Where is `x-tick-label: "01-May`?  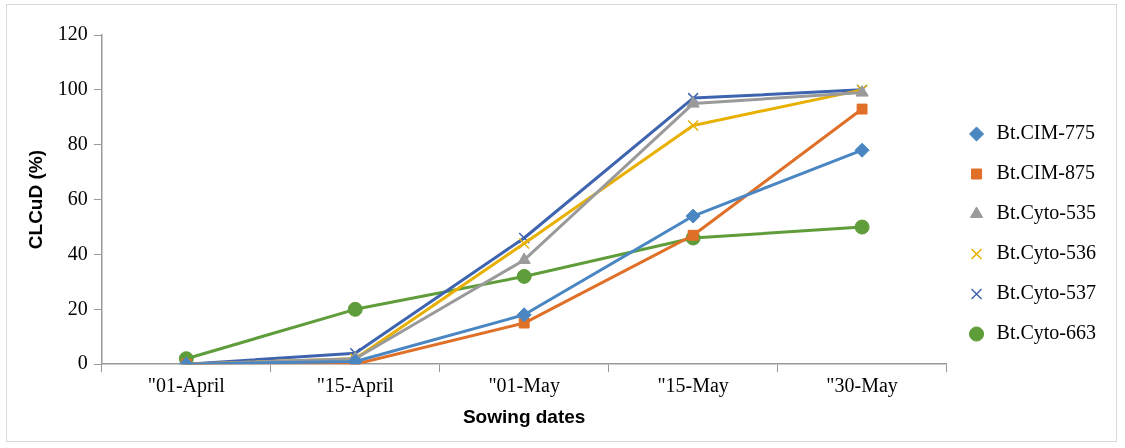
x-tick-label: "01-May is located at coordinates (524, 386).